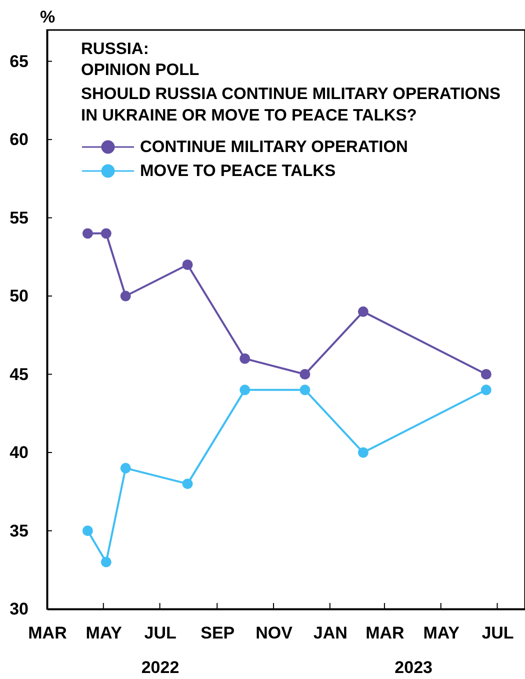 The height and width of the screenshot is (679, 525). Describe the element at coordinates (274, 147) in the screenshot. I see `legend-label: CONTINUE MILITARY OPERATION` at that location.